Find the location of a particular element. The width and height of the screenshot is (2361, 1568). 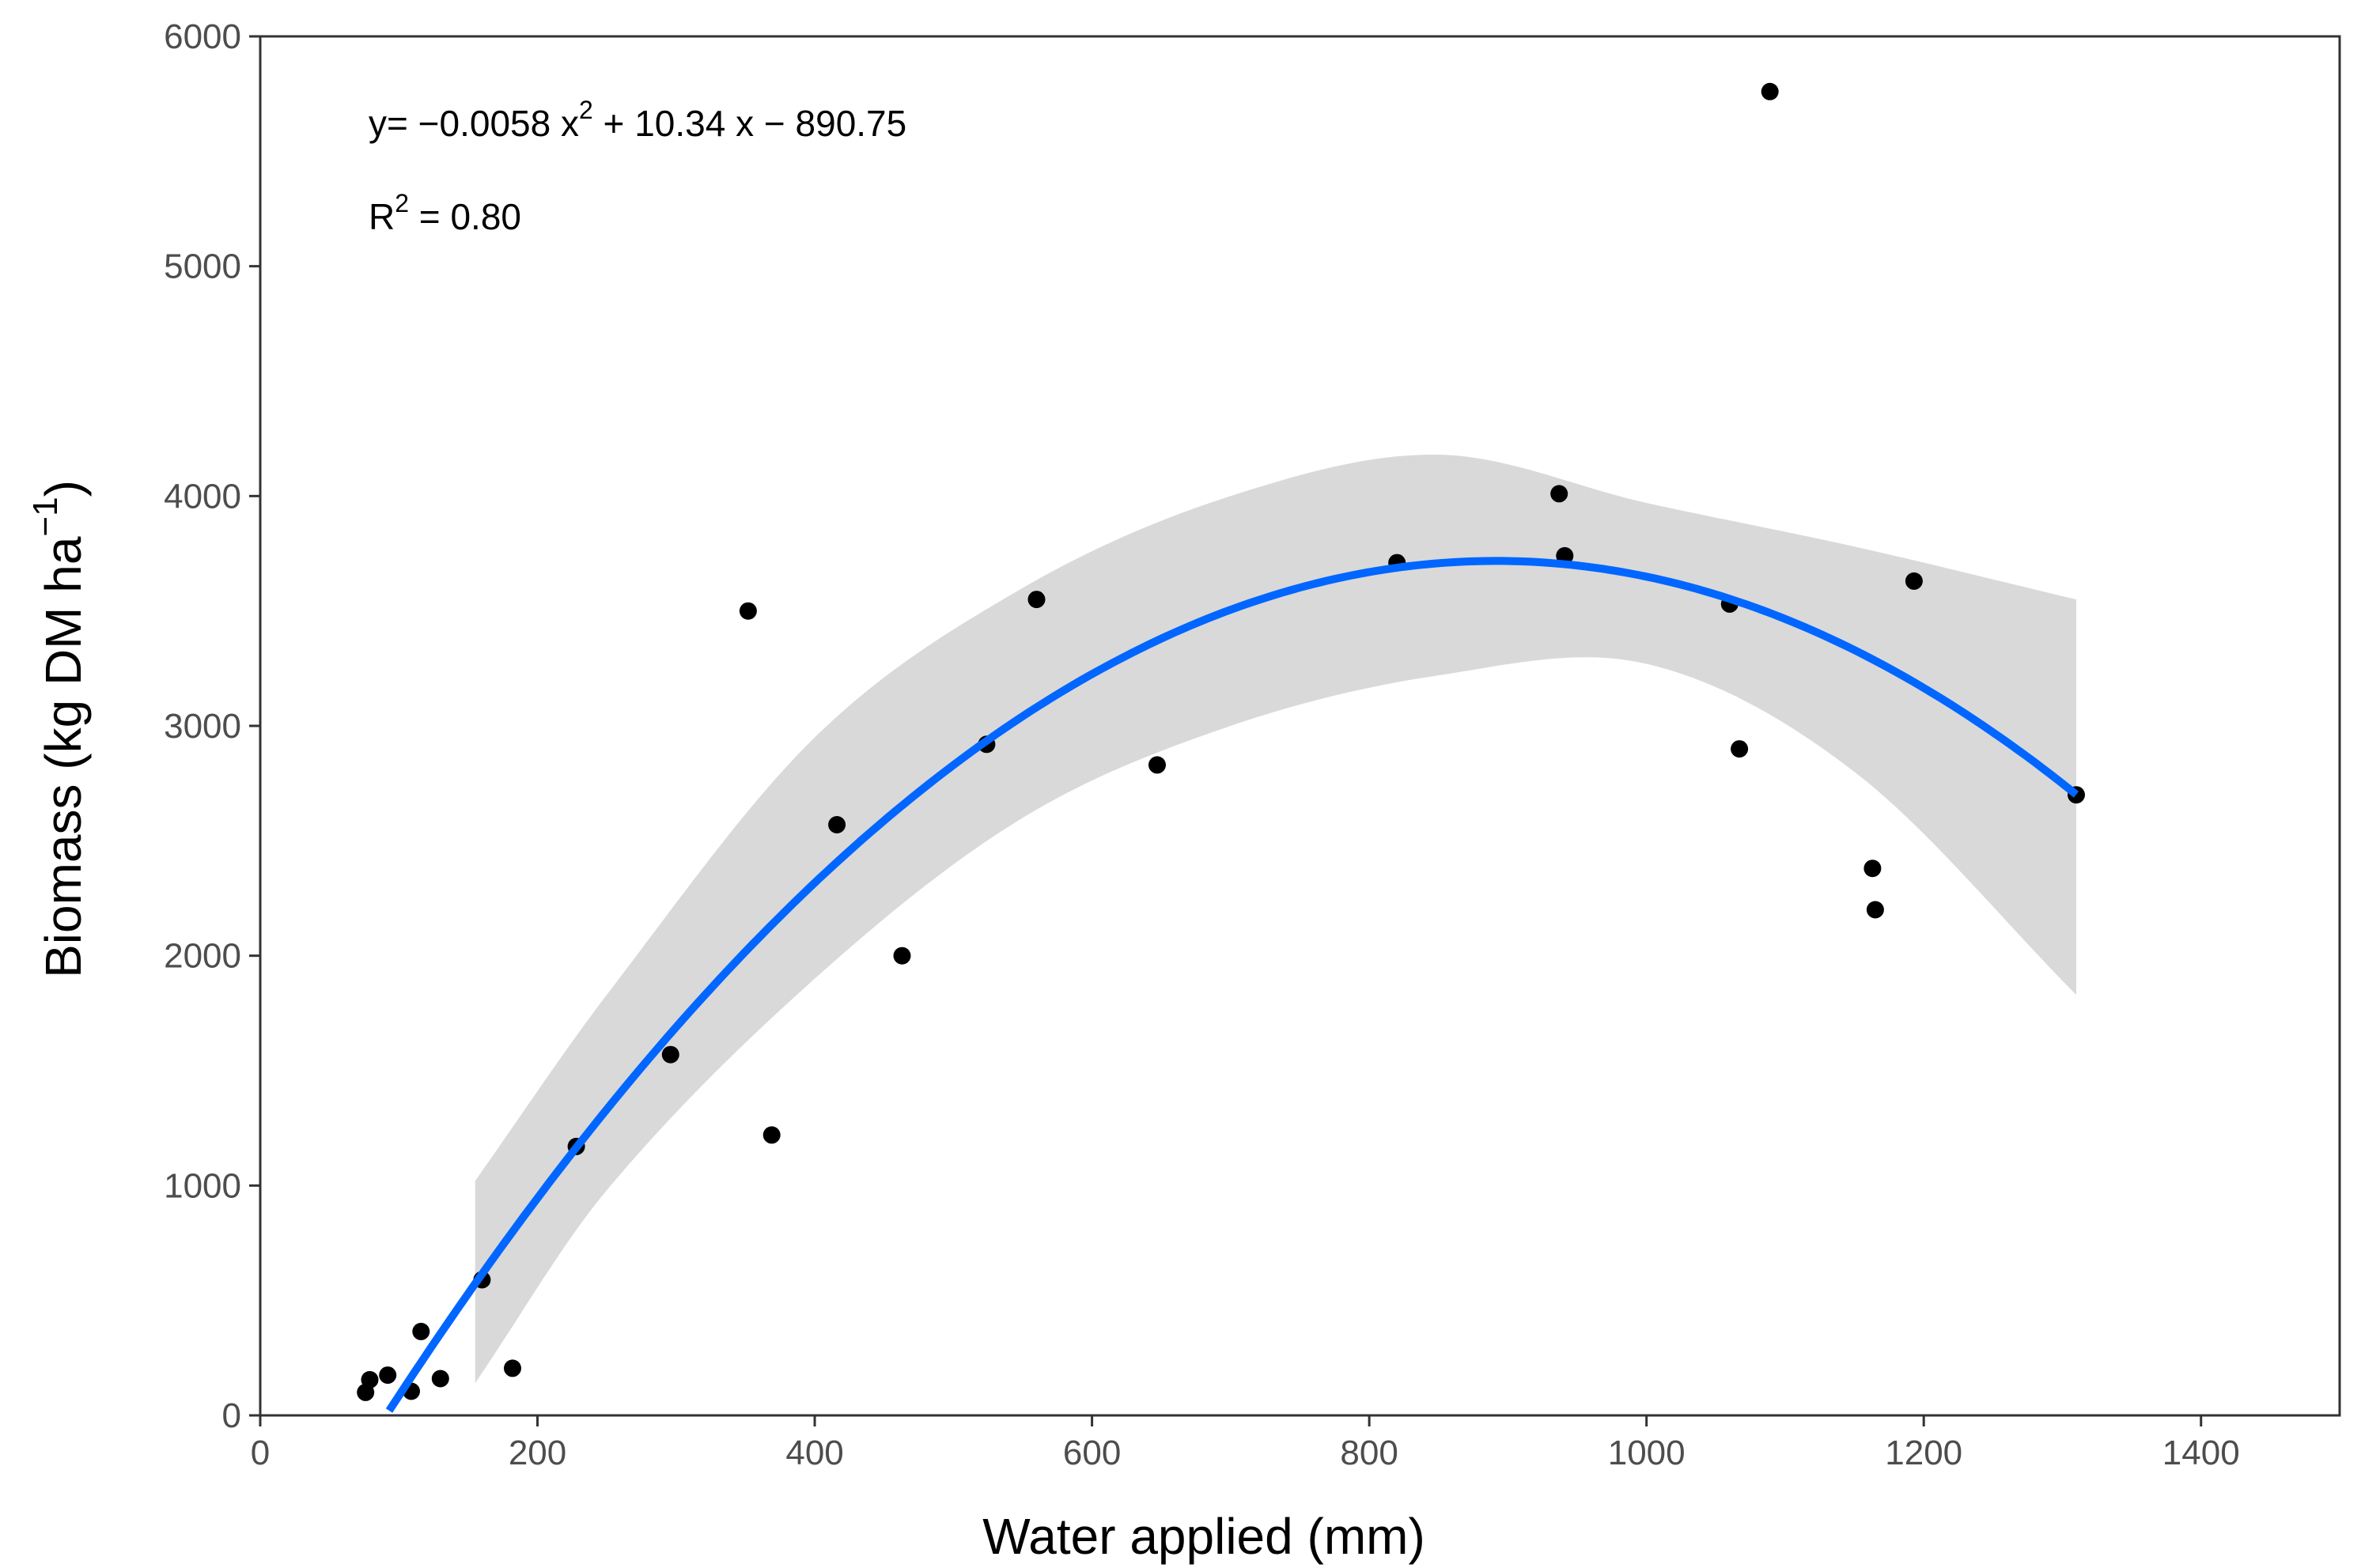

x-tick-label: 1200 is located at coordinates (1923, 1453).